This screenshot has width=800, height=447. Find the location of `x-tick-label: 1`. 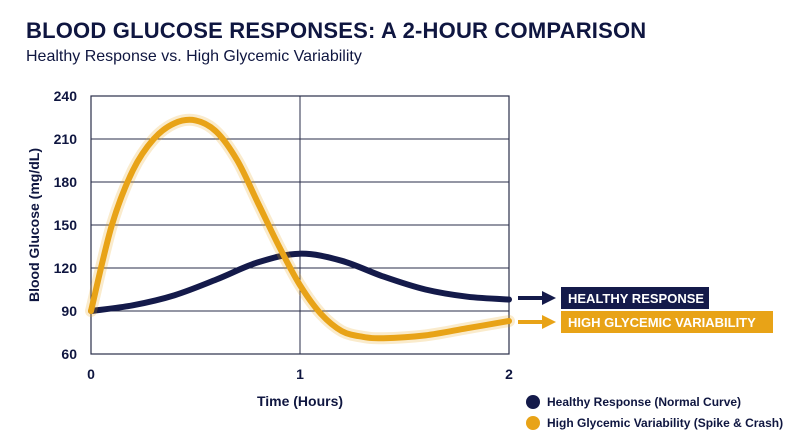

x-tick-label: 1 is located at coordinates (300, 374).